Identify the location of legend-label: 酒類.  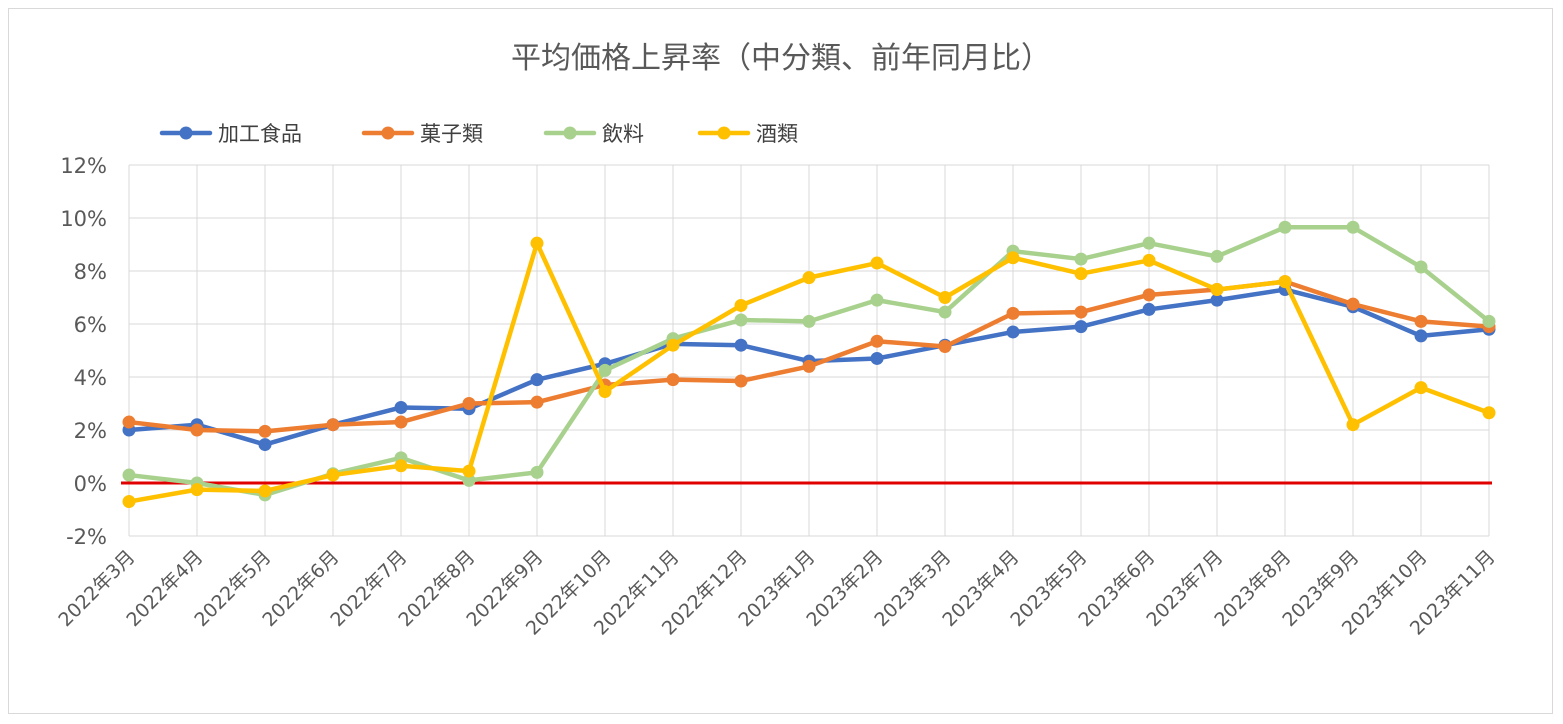
(777, 134).